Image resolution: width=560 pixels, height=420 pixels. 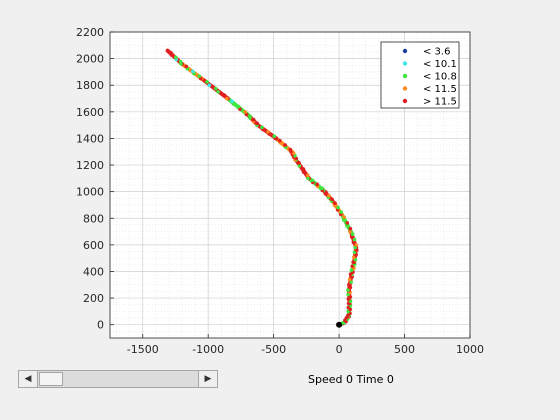 What do you see at coordinates (90, 85) in the screenshot?
I see `y-tick-label: 1800` at bounding box center [90, 85].